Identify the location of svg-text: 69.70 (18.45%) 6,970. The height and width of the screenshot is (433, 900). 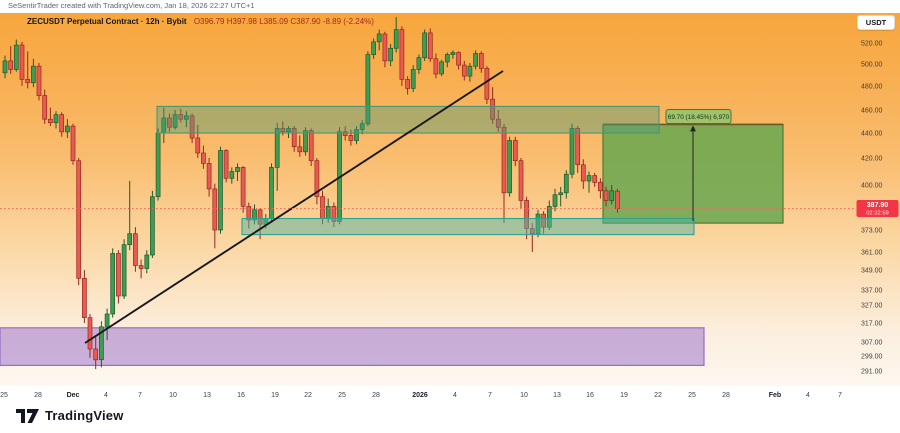
(699, 117).